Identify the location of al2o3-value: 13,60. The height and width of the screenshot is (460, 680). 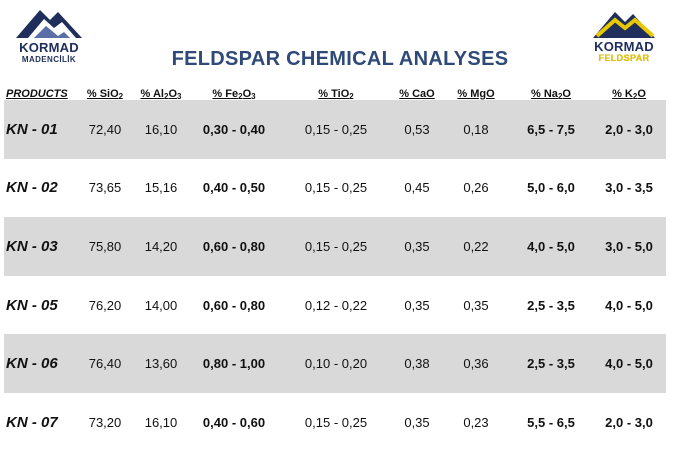
(161, 363).